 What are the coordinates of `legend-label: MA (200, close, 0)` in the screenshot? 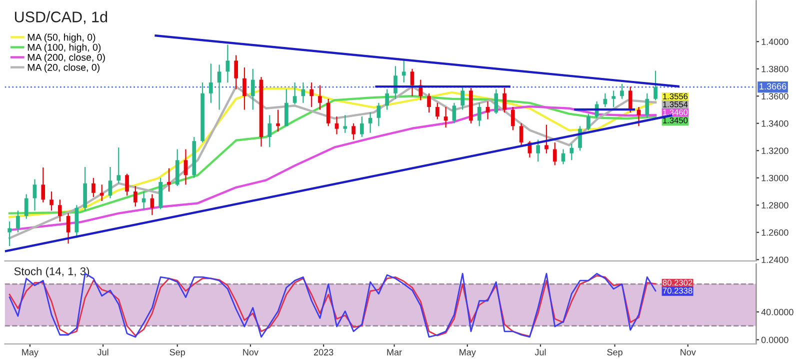 It's located at (66, 58).